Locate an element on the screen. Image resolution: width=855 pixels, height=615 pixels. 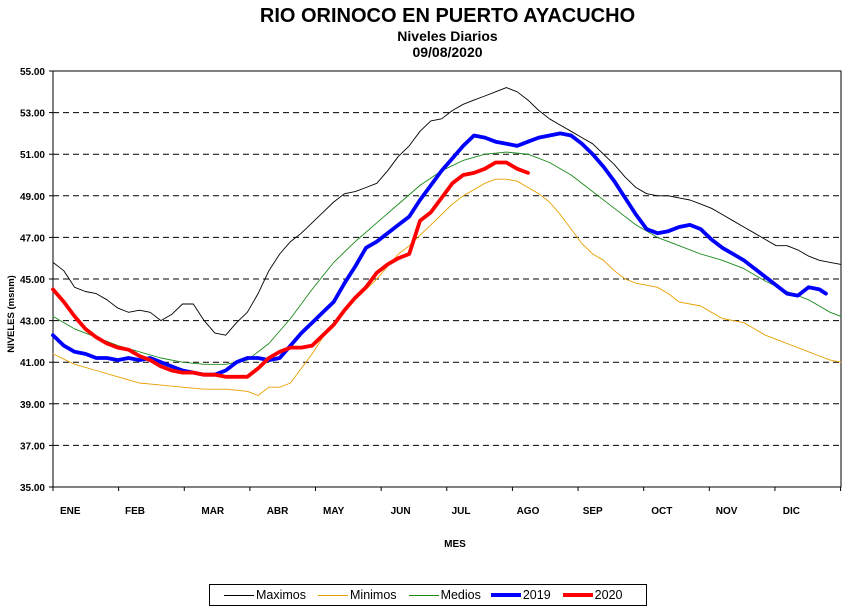
legend-item-2019: 2019 is located at coordinates (520, 595).